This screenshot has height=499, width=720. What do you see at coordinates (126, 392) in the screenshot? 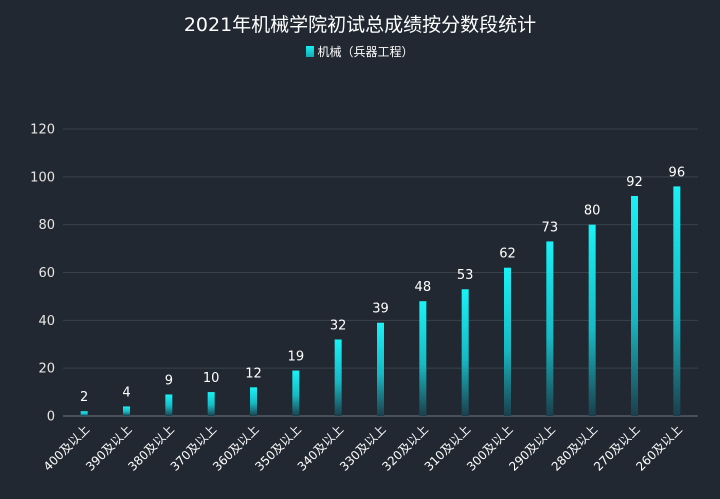
I see `data-label: 4` at bounding box center [126, 392].